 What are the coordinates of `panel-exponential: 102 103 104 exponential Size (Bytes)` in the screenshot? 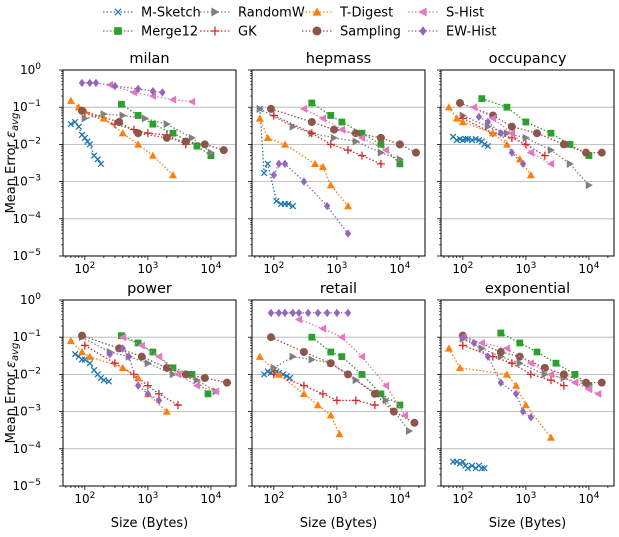 It's located at (526, 406).